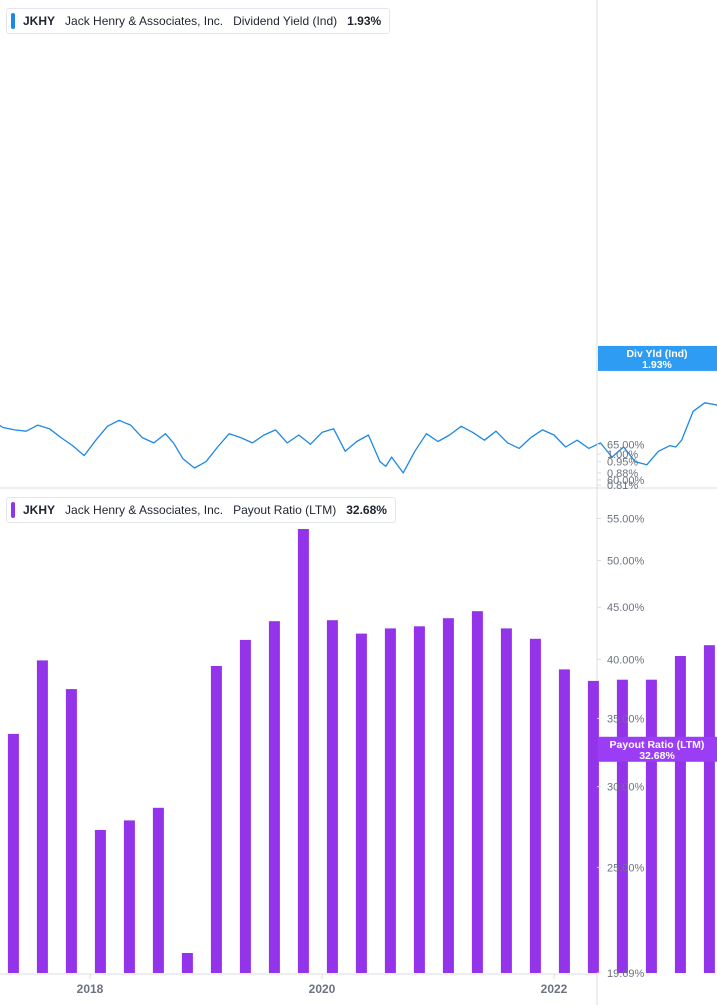 The height and width of the screenshot is (1005, 717). I want to click on payout-ytick-label: 19.69%, so click(626, 974).